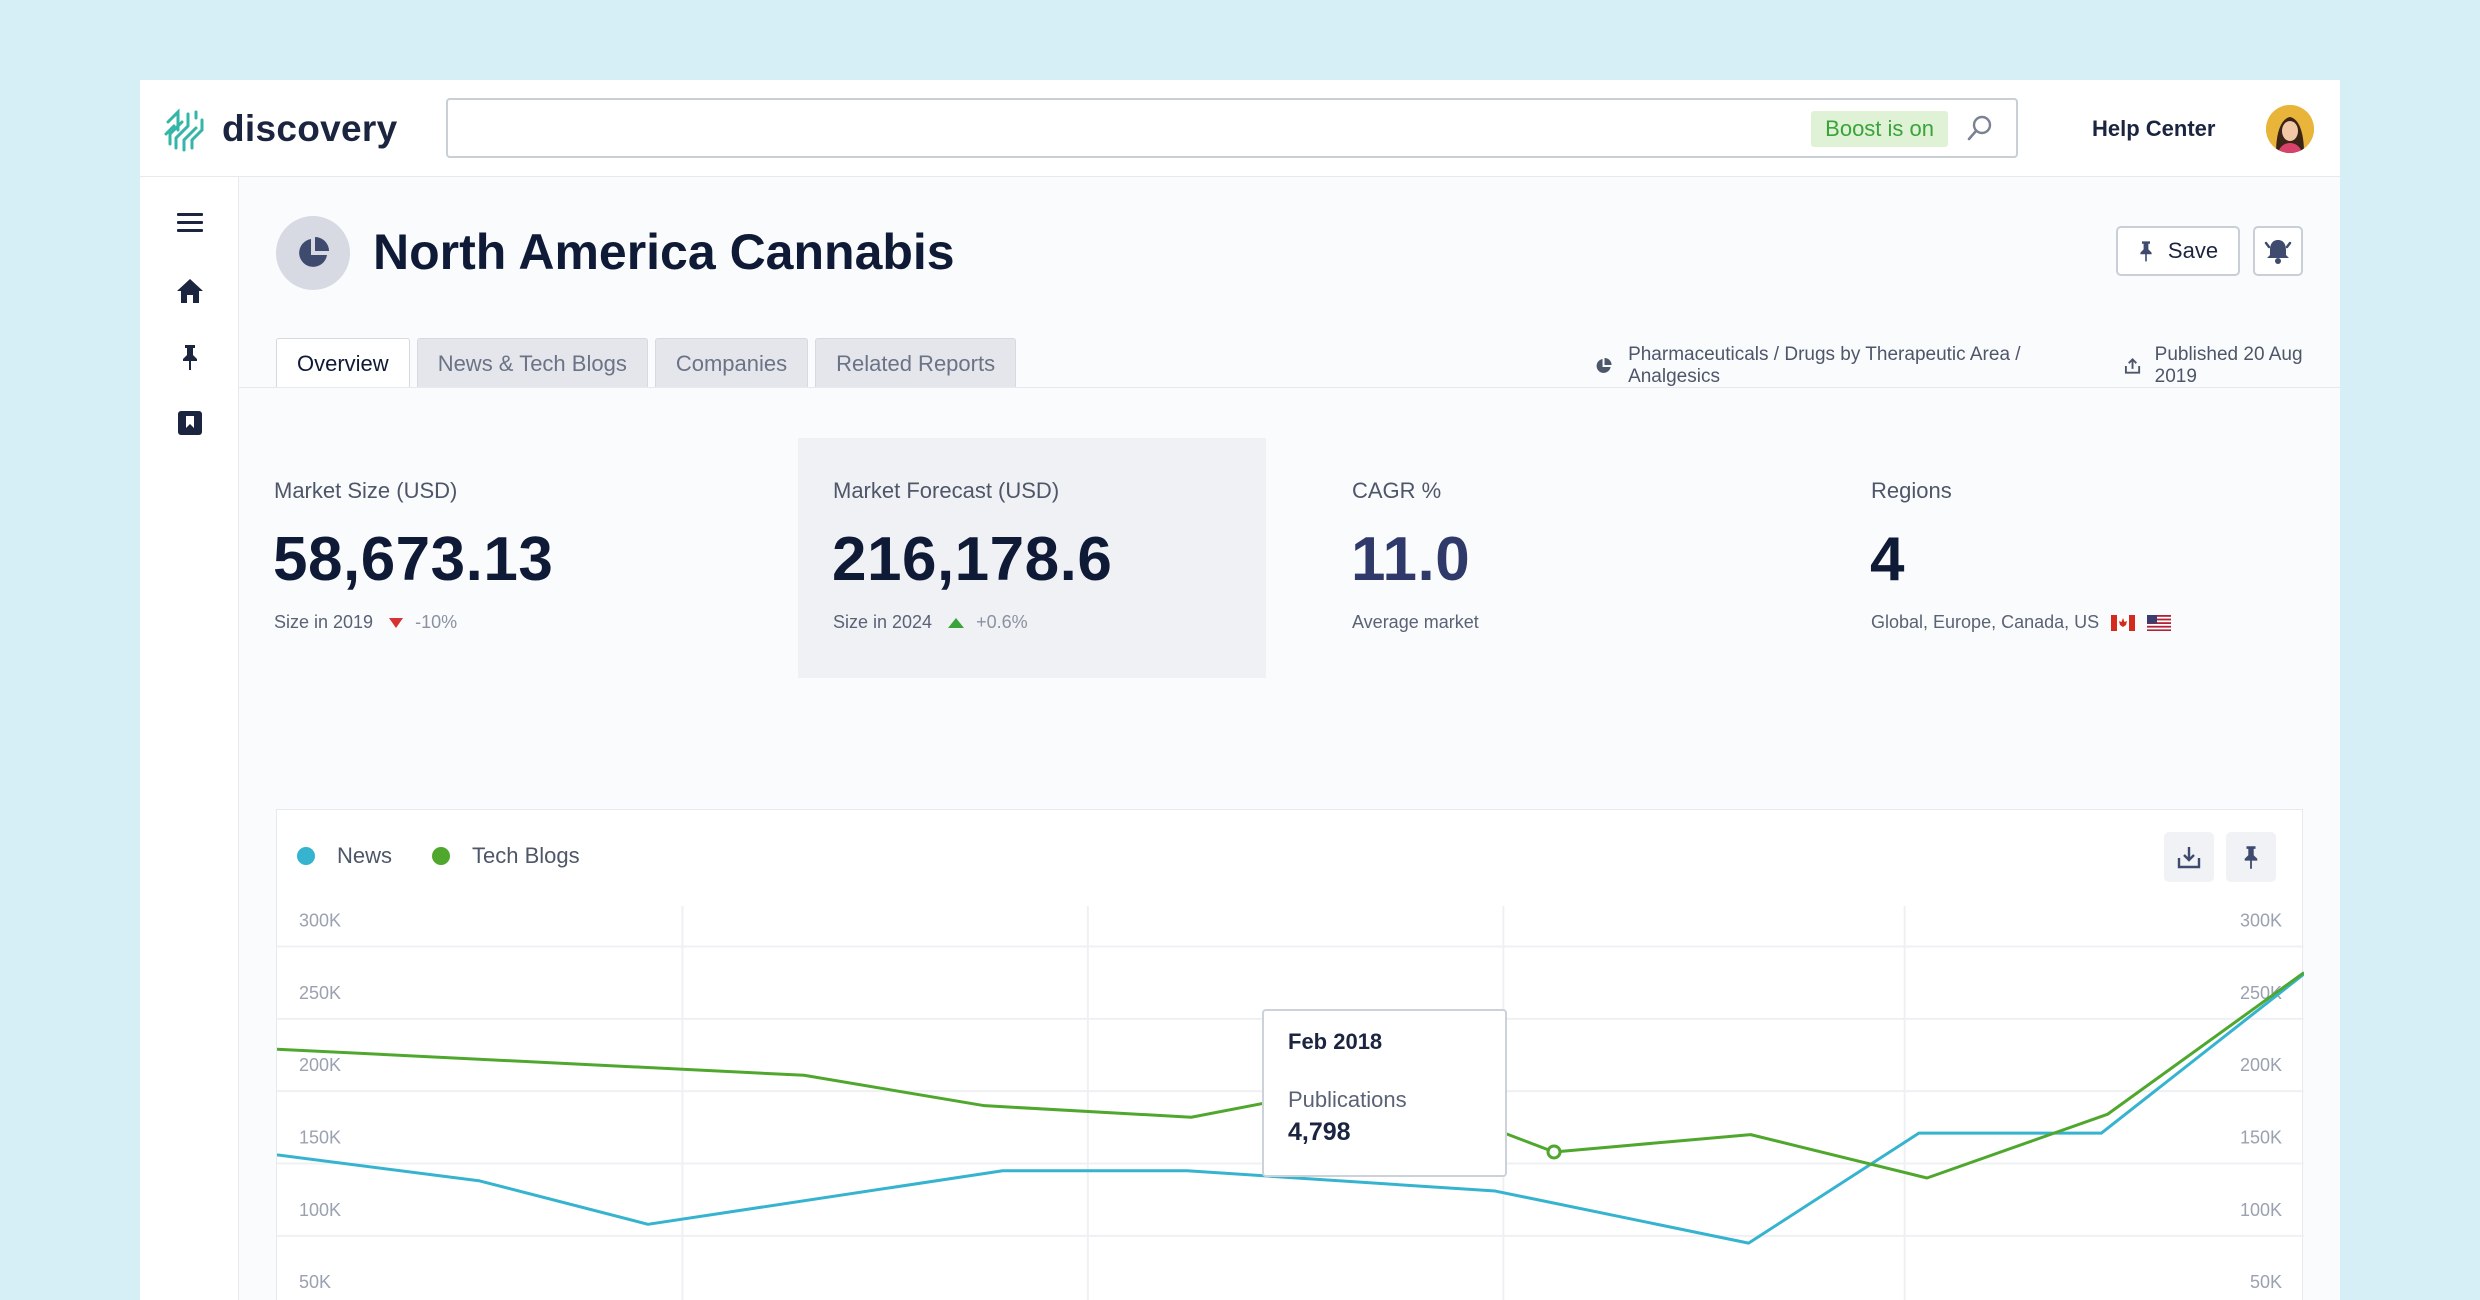 This screenshot has width=2480, height=1300. I want to click on tab-overview: Overview, so click(343, 363).